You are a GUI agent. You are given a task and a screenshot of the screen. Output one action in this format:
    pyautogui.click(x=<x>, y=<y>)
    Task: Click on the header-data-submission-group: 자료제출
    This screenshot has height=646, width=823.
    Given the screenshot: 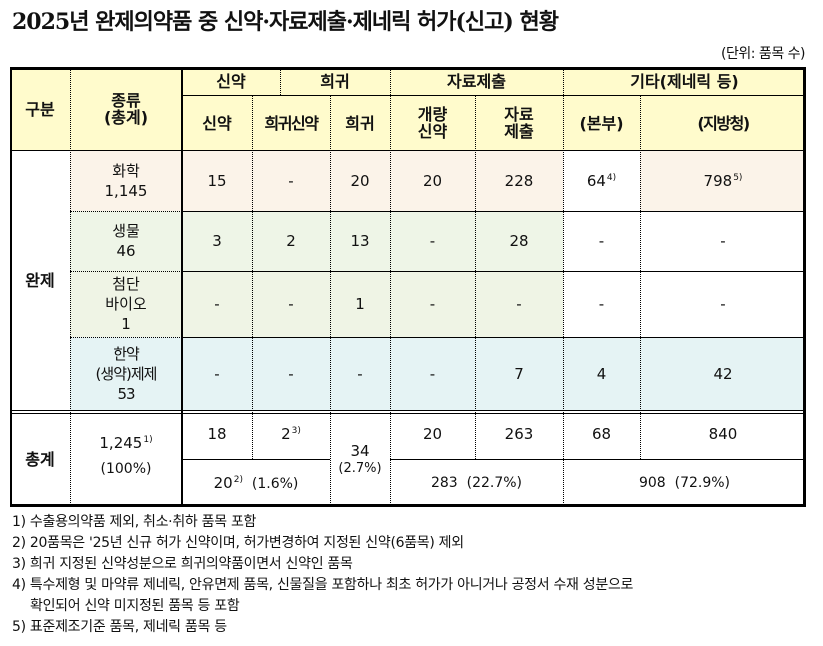 What is the action you would take?
    pyautogui.click(x=476, y=81)
    